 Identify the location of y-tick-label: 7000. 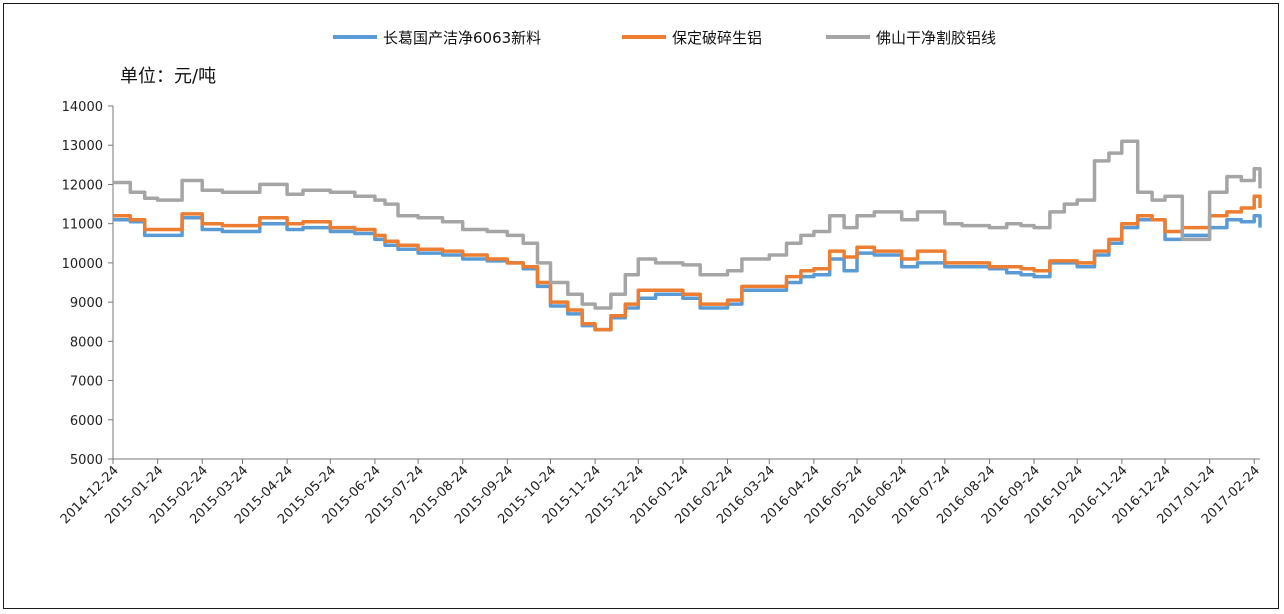
(86, 382).